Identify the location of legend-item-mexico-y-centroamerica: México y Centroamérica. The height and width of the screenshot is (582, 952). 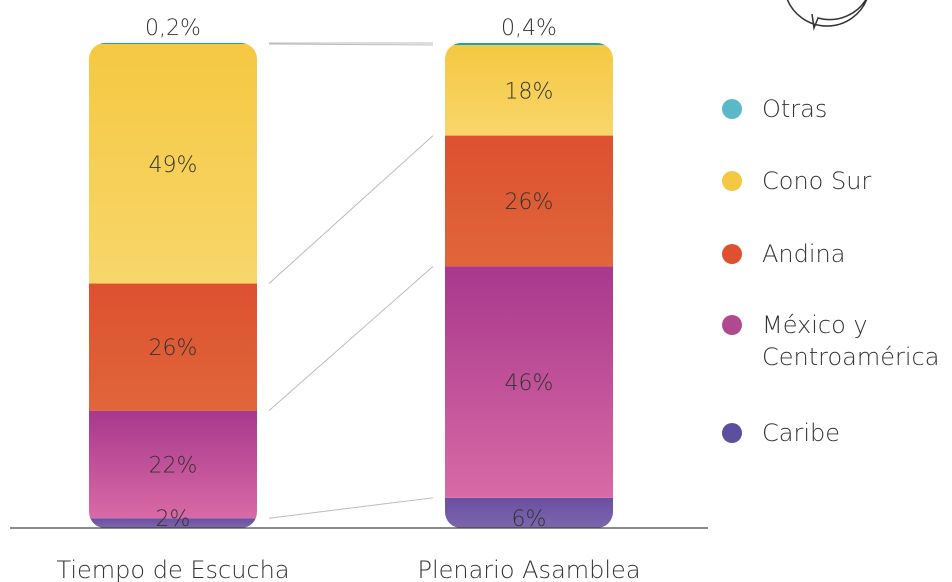
(830, 341).